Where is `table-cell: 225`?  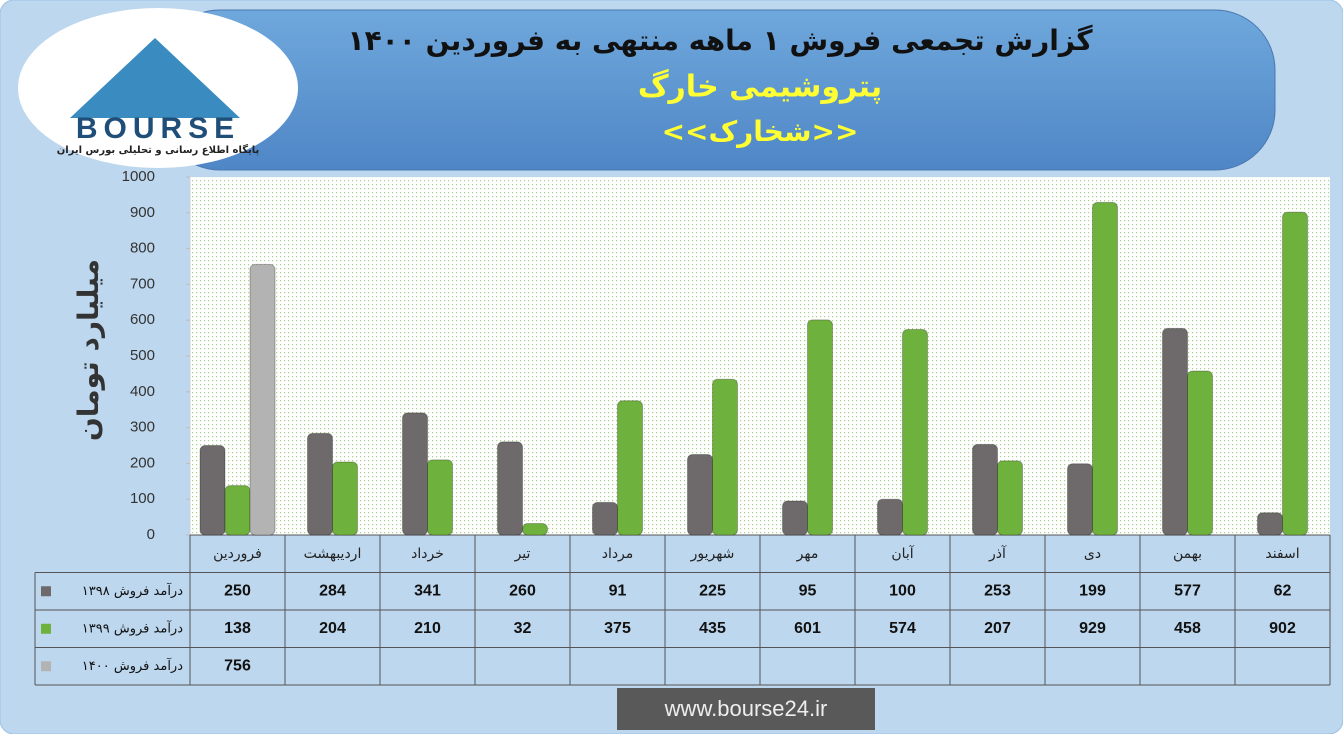
table-cell: 225 is located at coordinates (712, 590).